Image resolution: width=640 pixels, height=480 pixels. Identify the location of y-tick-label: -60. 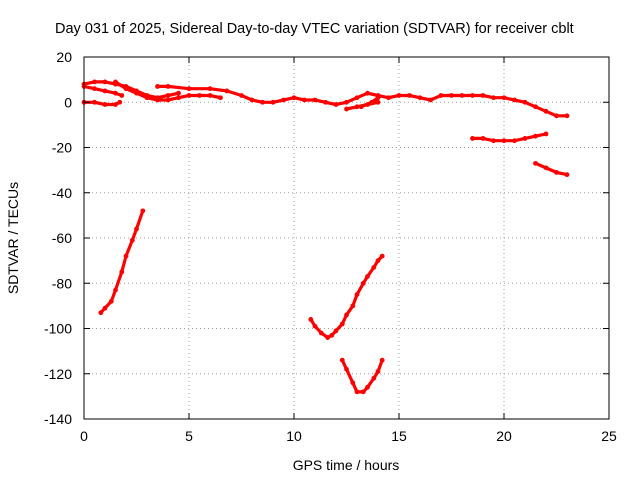
(62, 238).